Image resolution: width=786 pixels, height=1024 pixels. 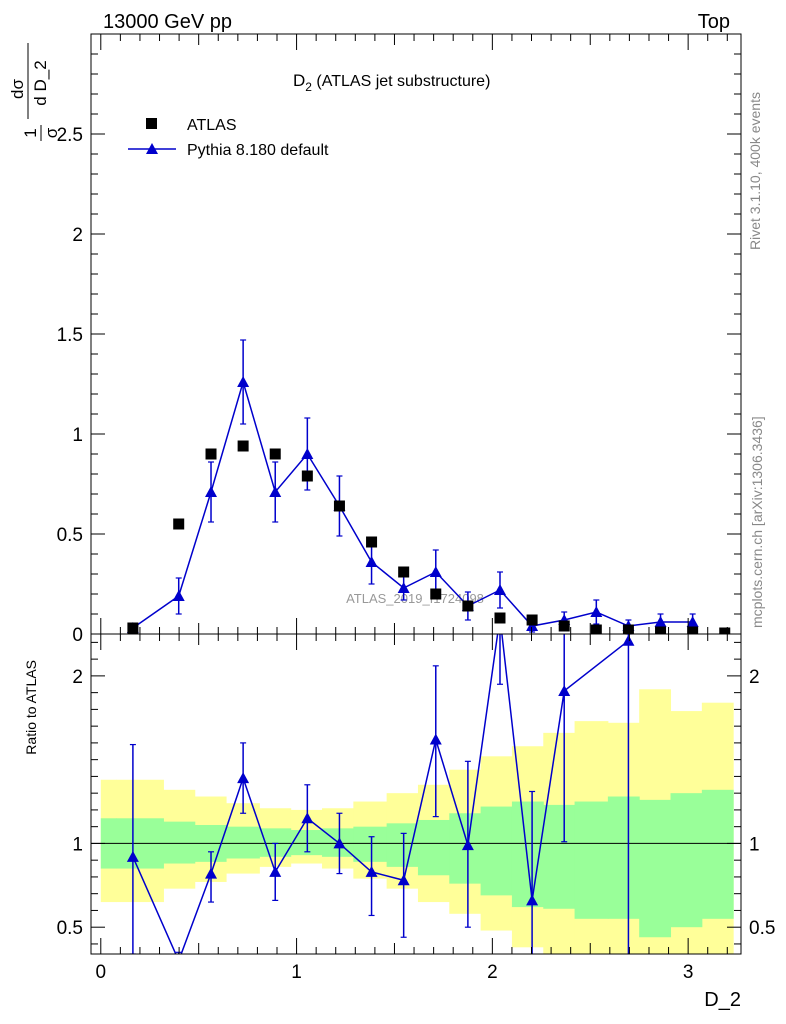 I want to click on plot-title-main: D, so click(x=299, y=80).